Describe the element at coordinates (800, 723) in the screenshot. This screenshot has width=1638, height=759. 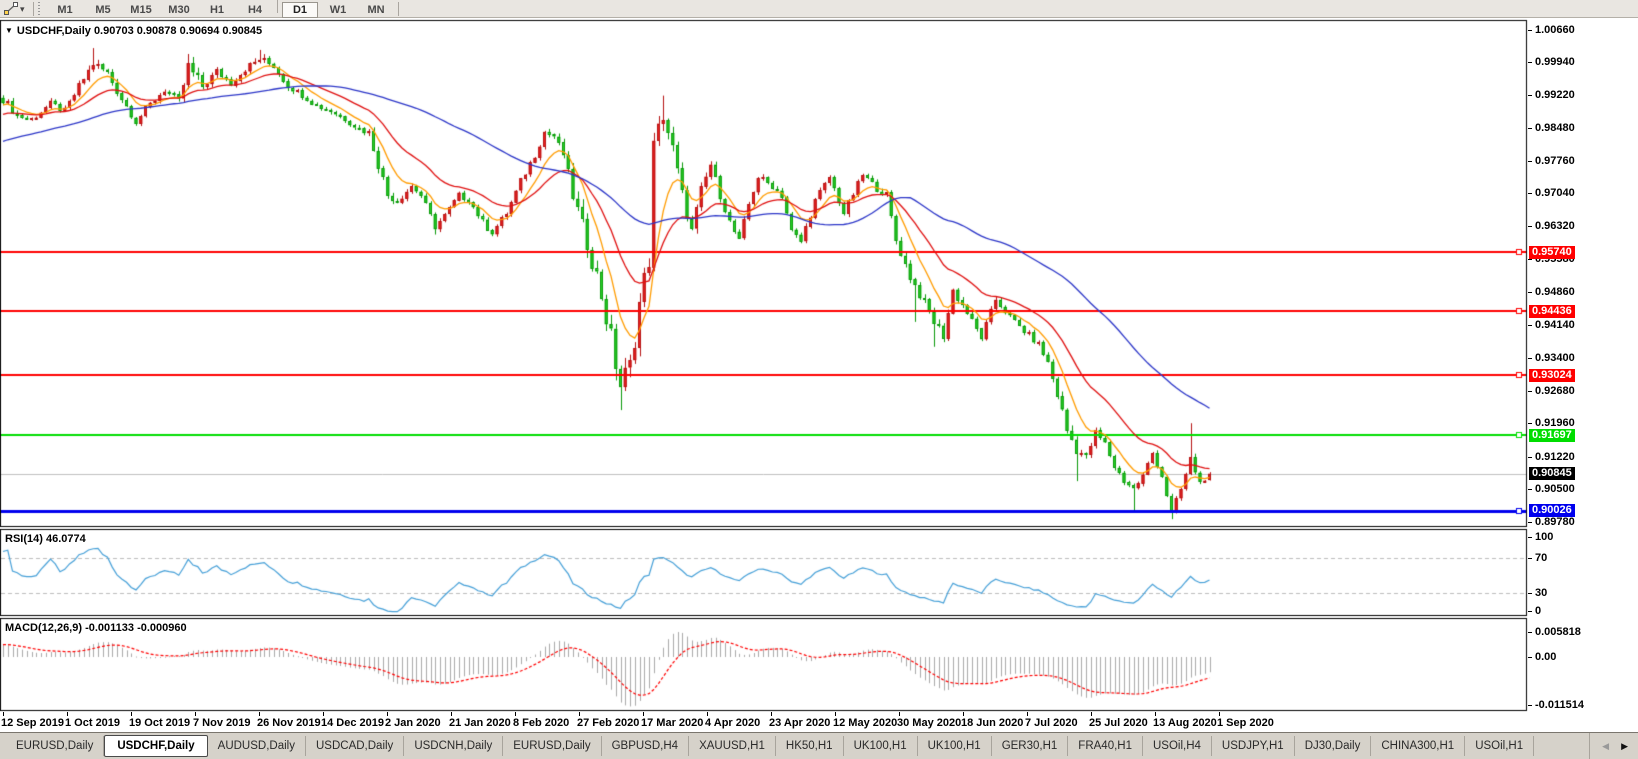
I see `date-tick-label: 23 Apr 2020` at that location.